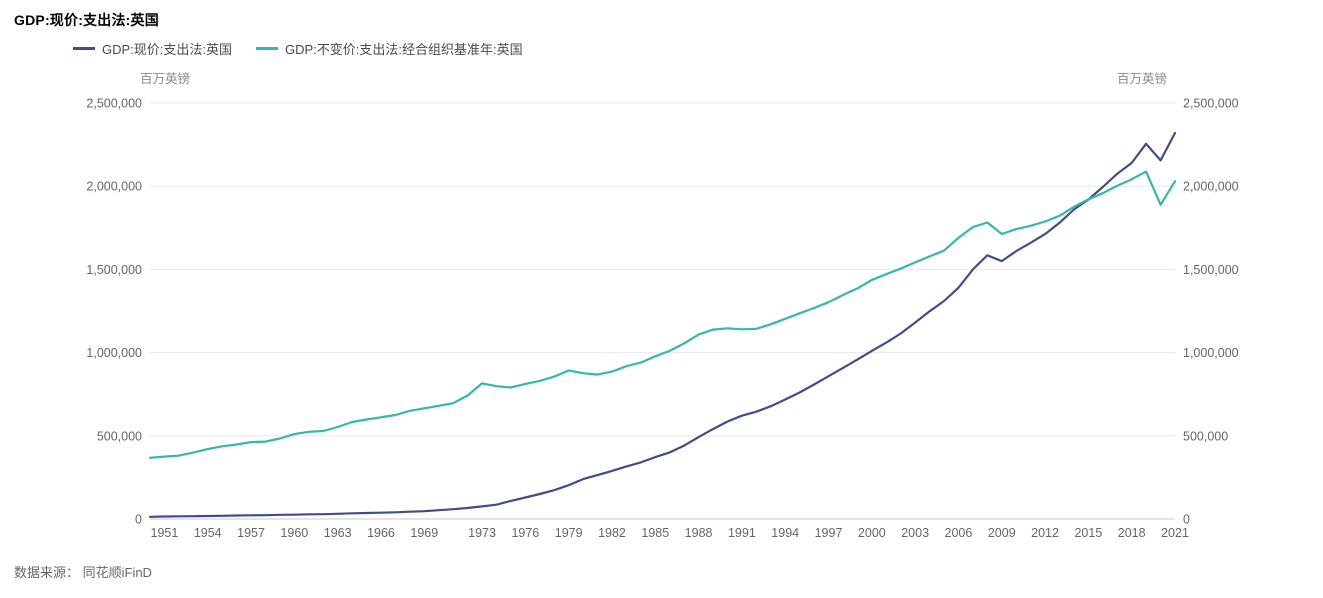 Image resolution: width=1323 pixels, height=598 pixels. Describe the element at coordinates (114, 270) in the screenshot. I see `y-tick-label-left: 1,500,000` at that location.